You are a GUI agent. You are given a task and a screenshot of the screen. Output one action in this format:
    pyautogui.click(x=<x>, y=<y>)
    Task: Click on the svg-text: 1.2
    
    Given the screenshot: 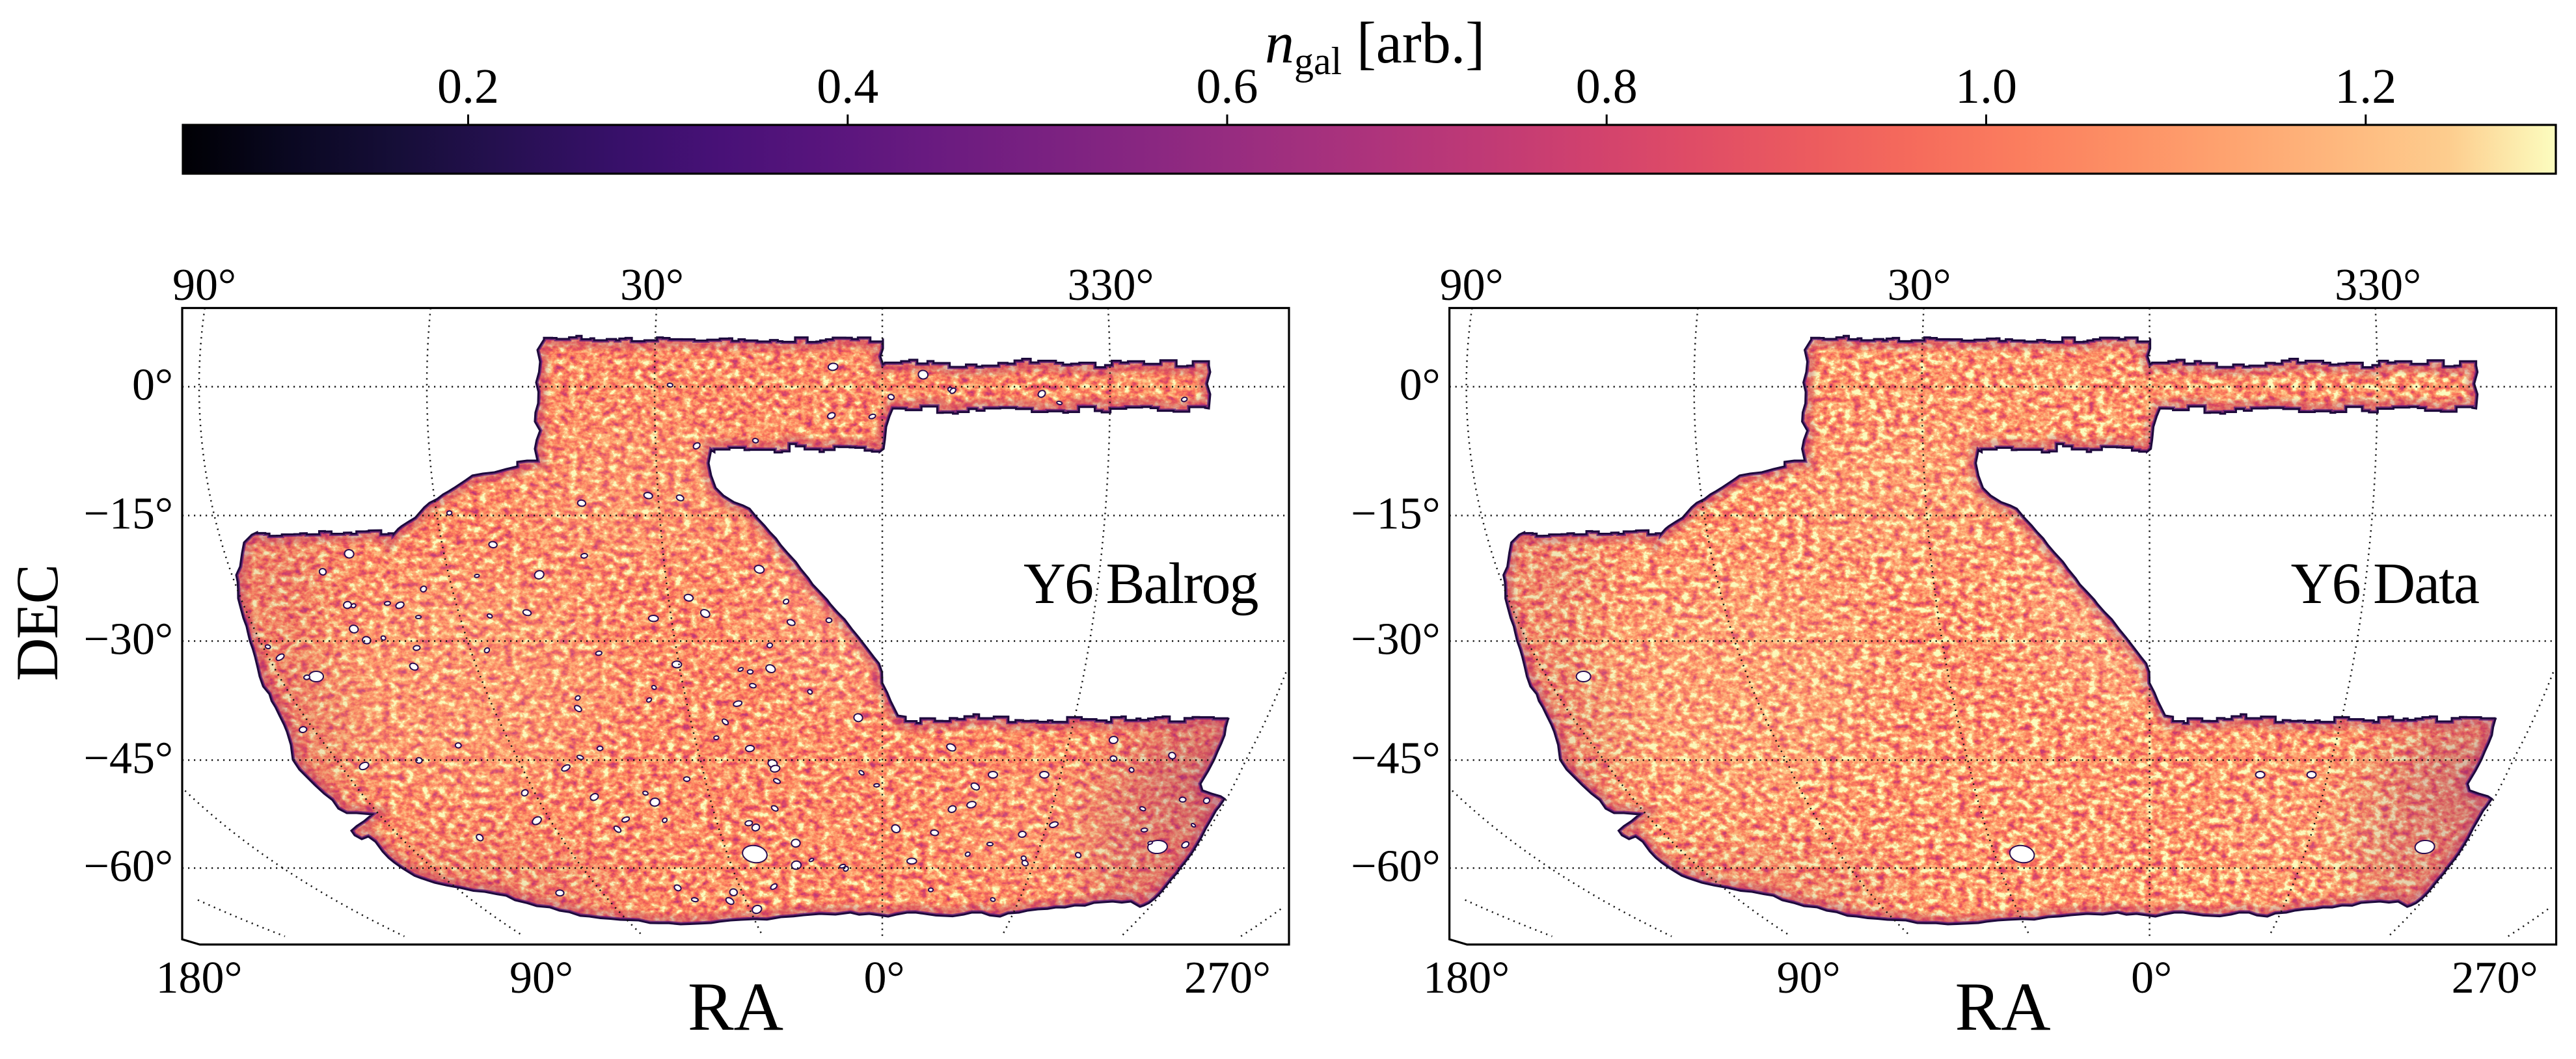 What is the action you would take?
    pyautogui.click(x=2365, y=86)
    